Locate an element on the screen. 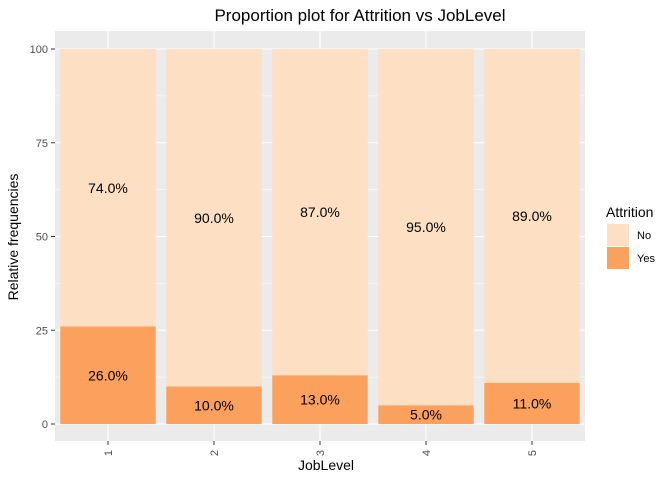 The width and height of the screenshot is (672, 480). data-label-yes-2: 10.0% is located at coordinates (214, 405).